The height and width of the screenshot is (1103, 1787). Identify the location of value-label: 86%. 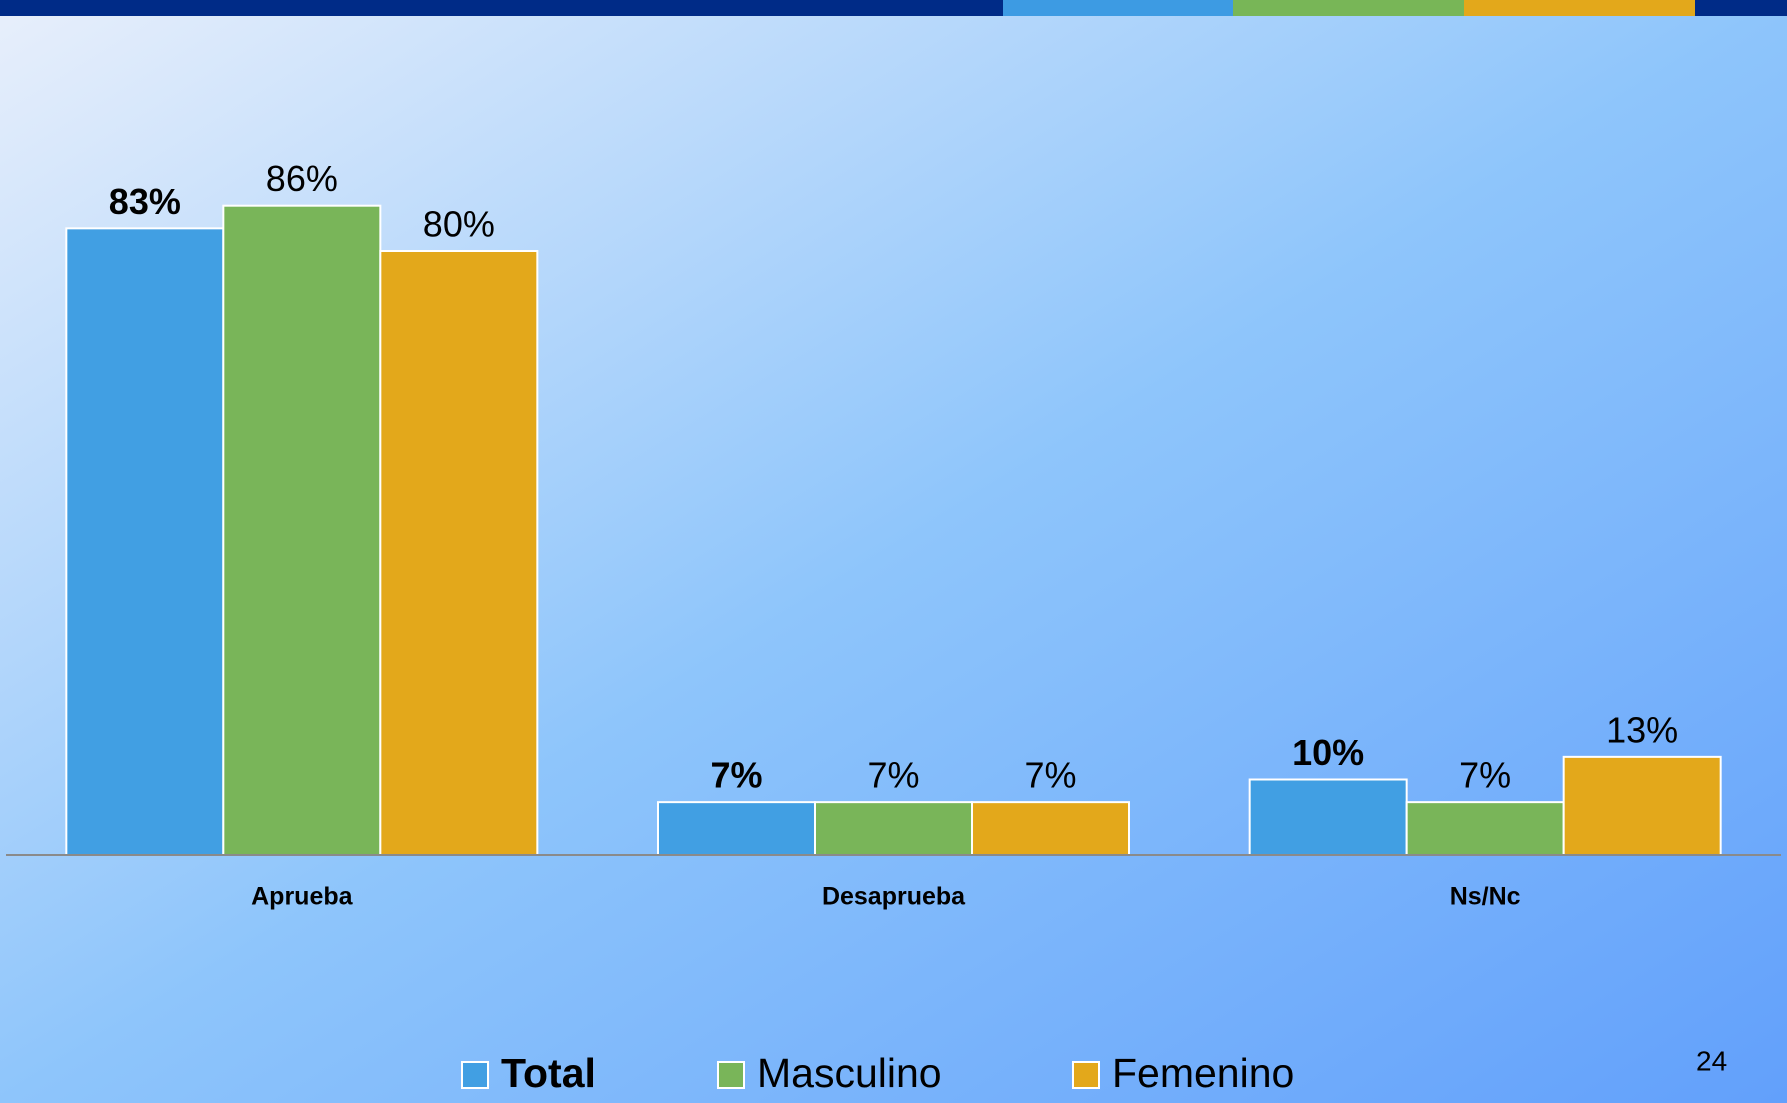
(302, 178).